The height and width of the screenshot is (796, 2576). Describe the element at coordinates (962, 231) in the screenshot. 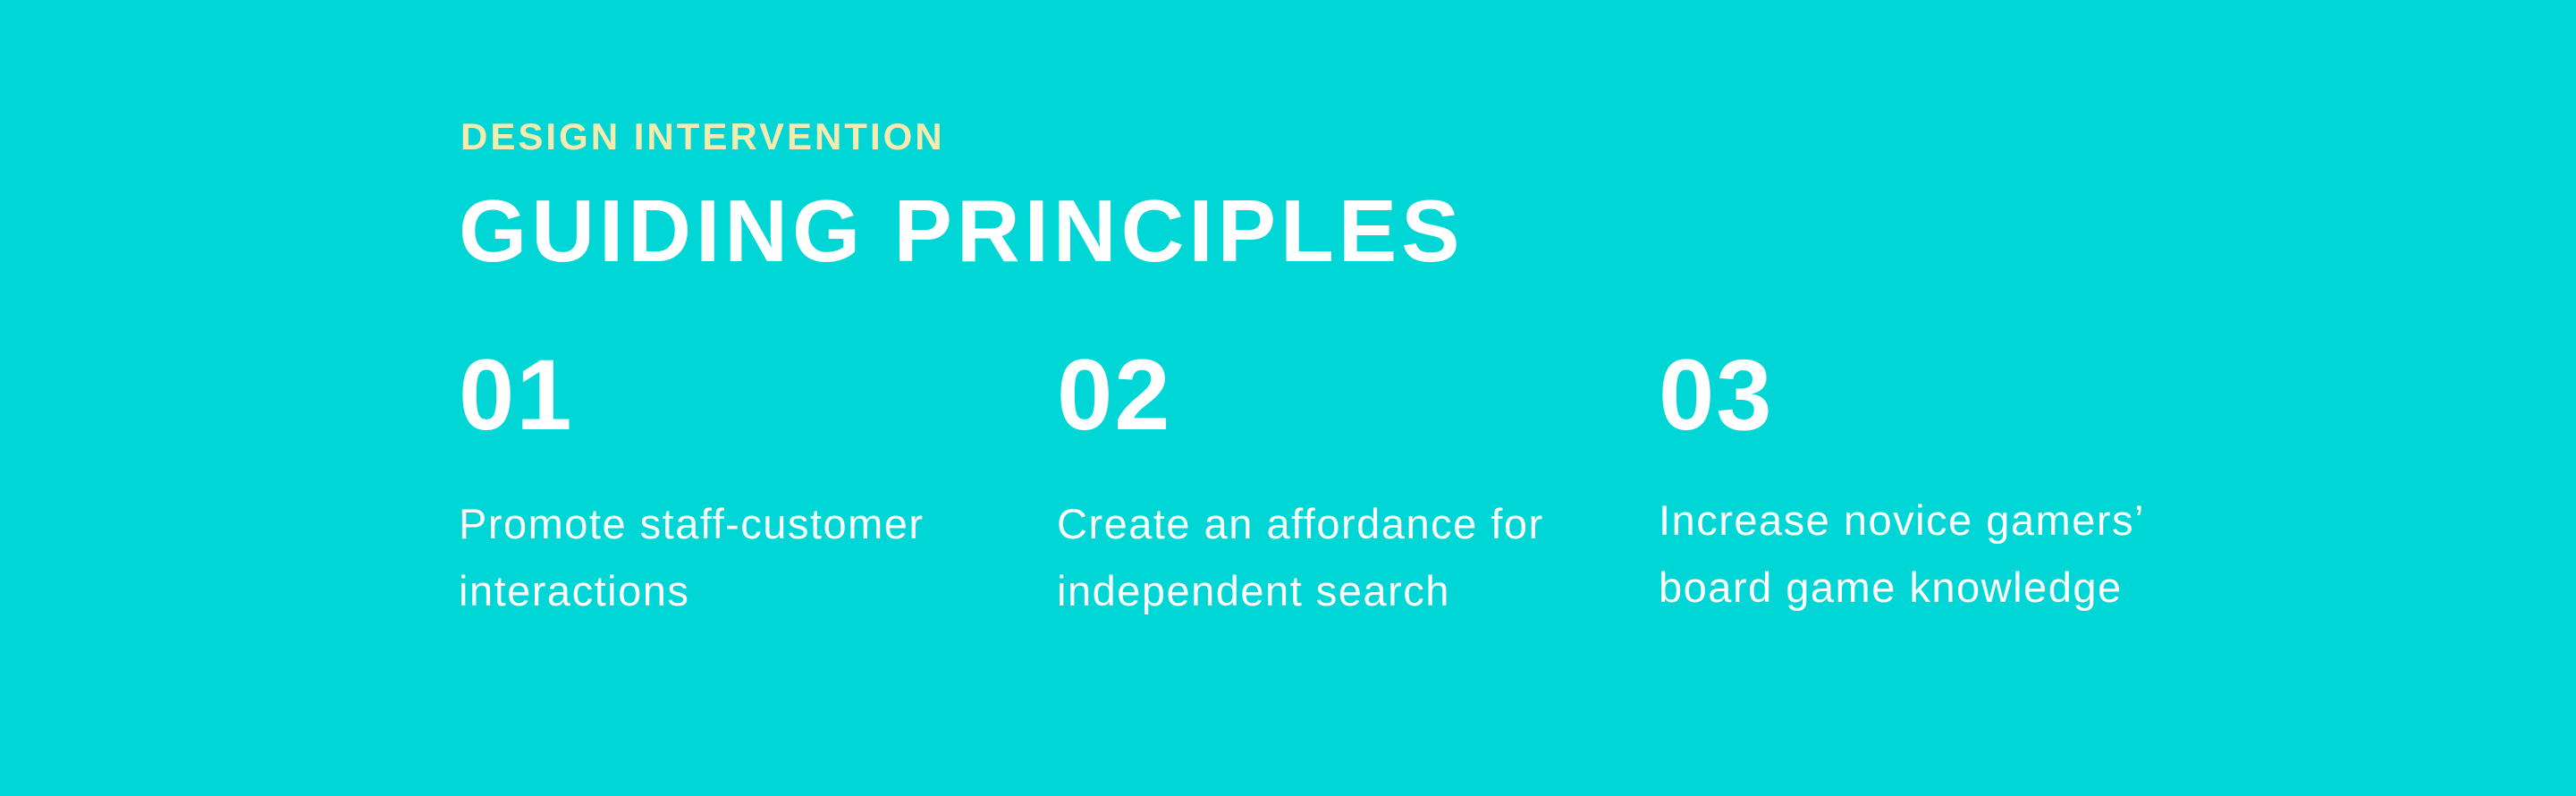

I see `page-title: GUIDING PRINCIPLES` at that location.